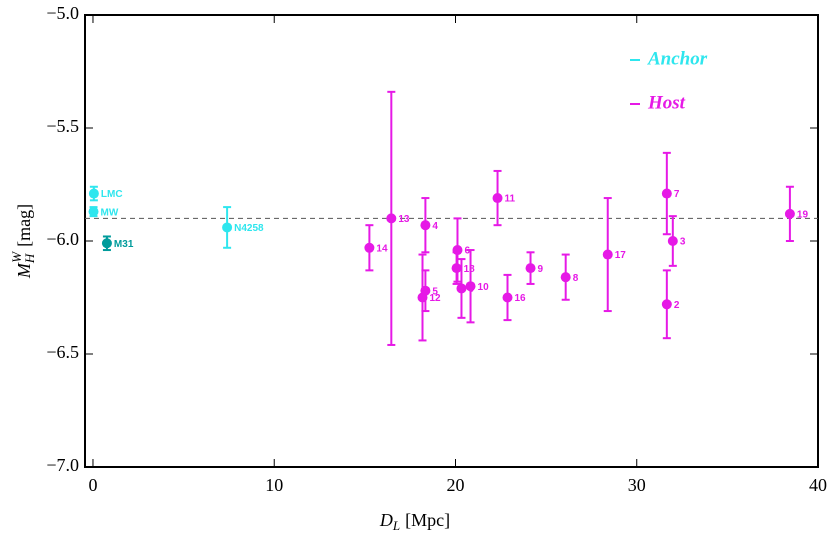 Image resolution: width=830 pixels, height=535 pixels. Describe the element at coordinates (470, 269) in the screenshot. I see `point-label: 18` at that location.